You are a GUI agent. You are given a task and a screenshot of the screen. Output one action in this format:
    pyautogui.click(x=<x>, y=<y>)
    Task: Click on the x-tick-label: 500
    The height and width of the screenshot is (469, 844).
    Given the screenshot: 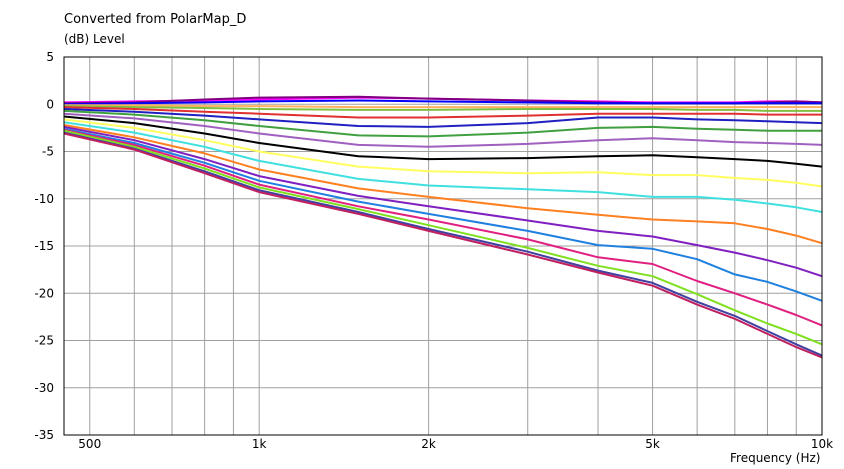 What is the action you would take?
    pyautogui.click(x=89, y=444)
    